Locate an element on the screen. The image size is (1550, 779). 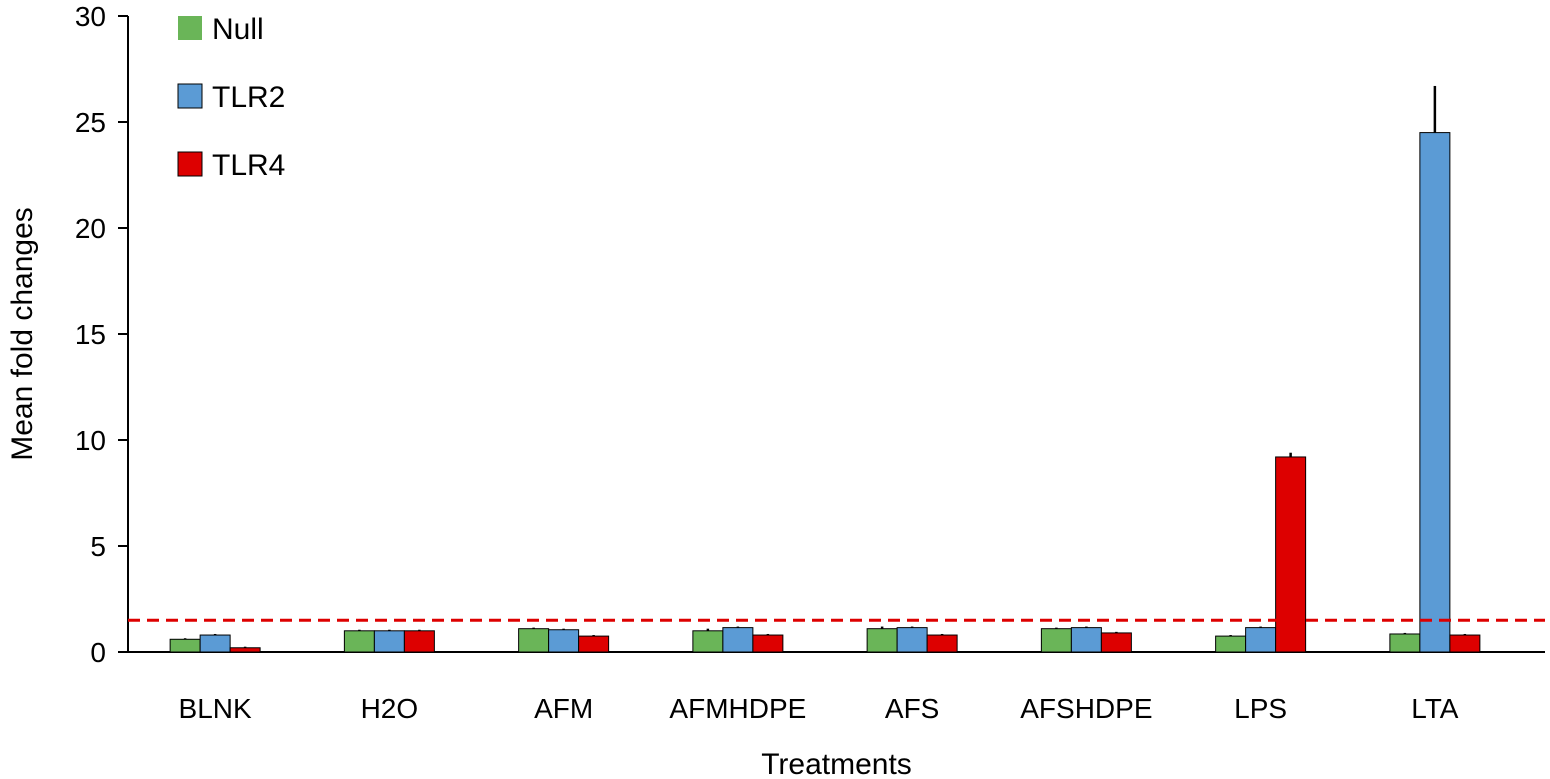
legend-label: TLR2 is located at coordinates (248, 97).